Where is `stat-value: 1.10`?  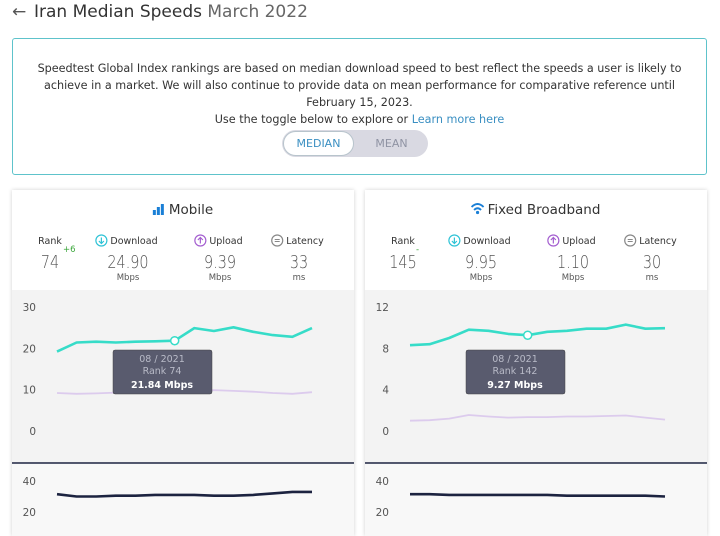 stat-value: 1.10 is located at coordinates (573, 261).